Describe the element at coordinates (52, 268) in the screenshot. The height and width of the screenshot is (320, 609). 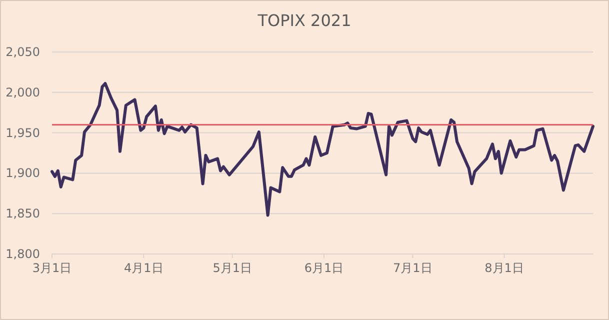
I see `x-tick-label: 3月1日` at that location.